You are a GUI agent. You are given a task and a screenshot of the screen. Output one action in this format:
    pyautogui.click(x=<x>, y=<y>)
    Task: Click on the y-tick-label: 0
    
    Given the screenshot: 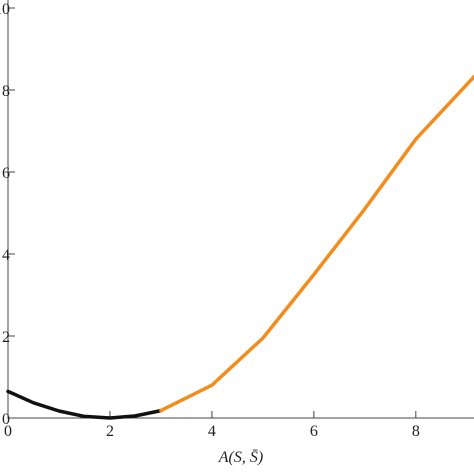 What is the action you would take?
    pyautogui.click(x=6, y=419)
    